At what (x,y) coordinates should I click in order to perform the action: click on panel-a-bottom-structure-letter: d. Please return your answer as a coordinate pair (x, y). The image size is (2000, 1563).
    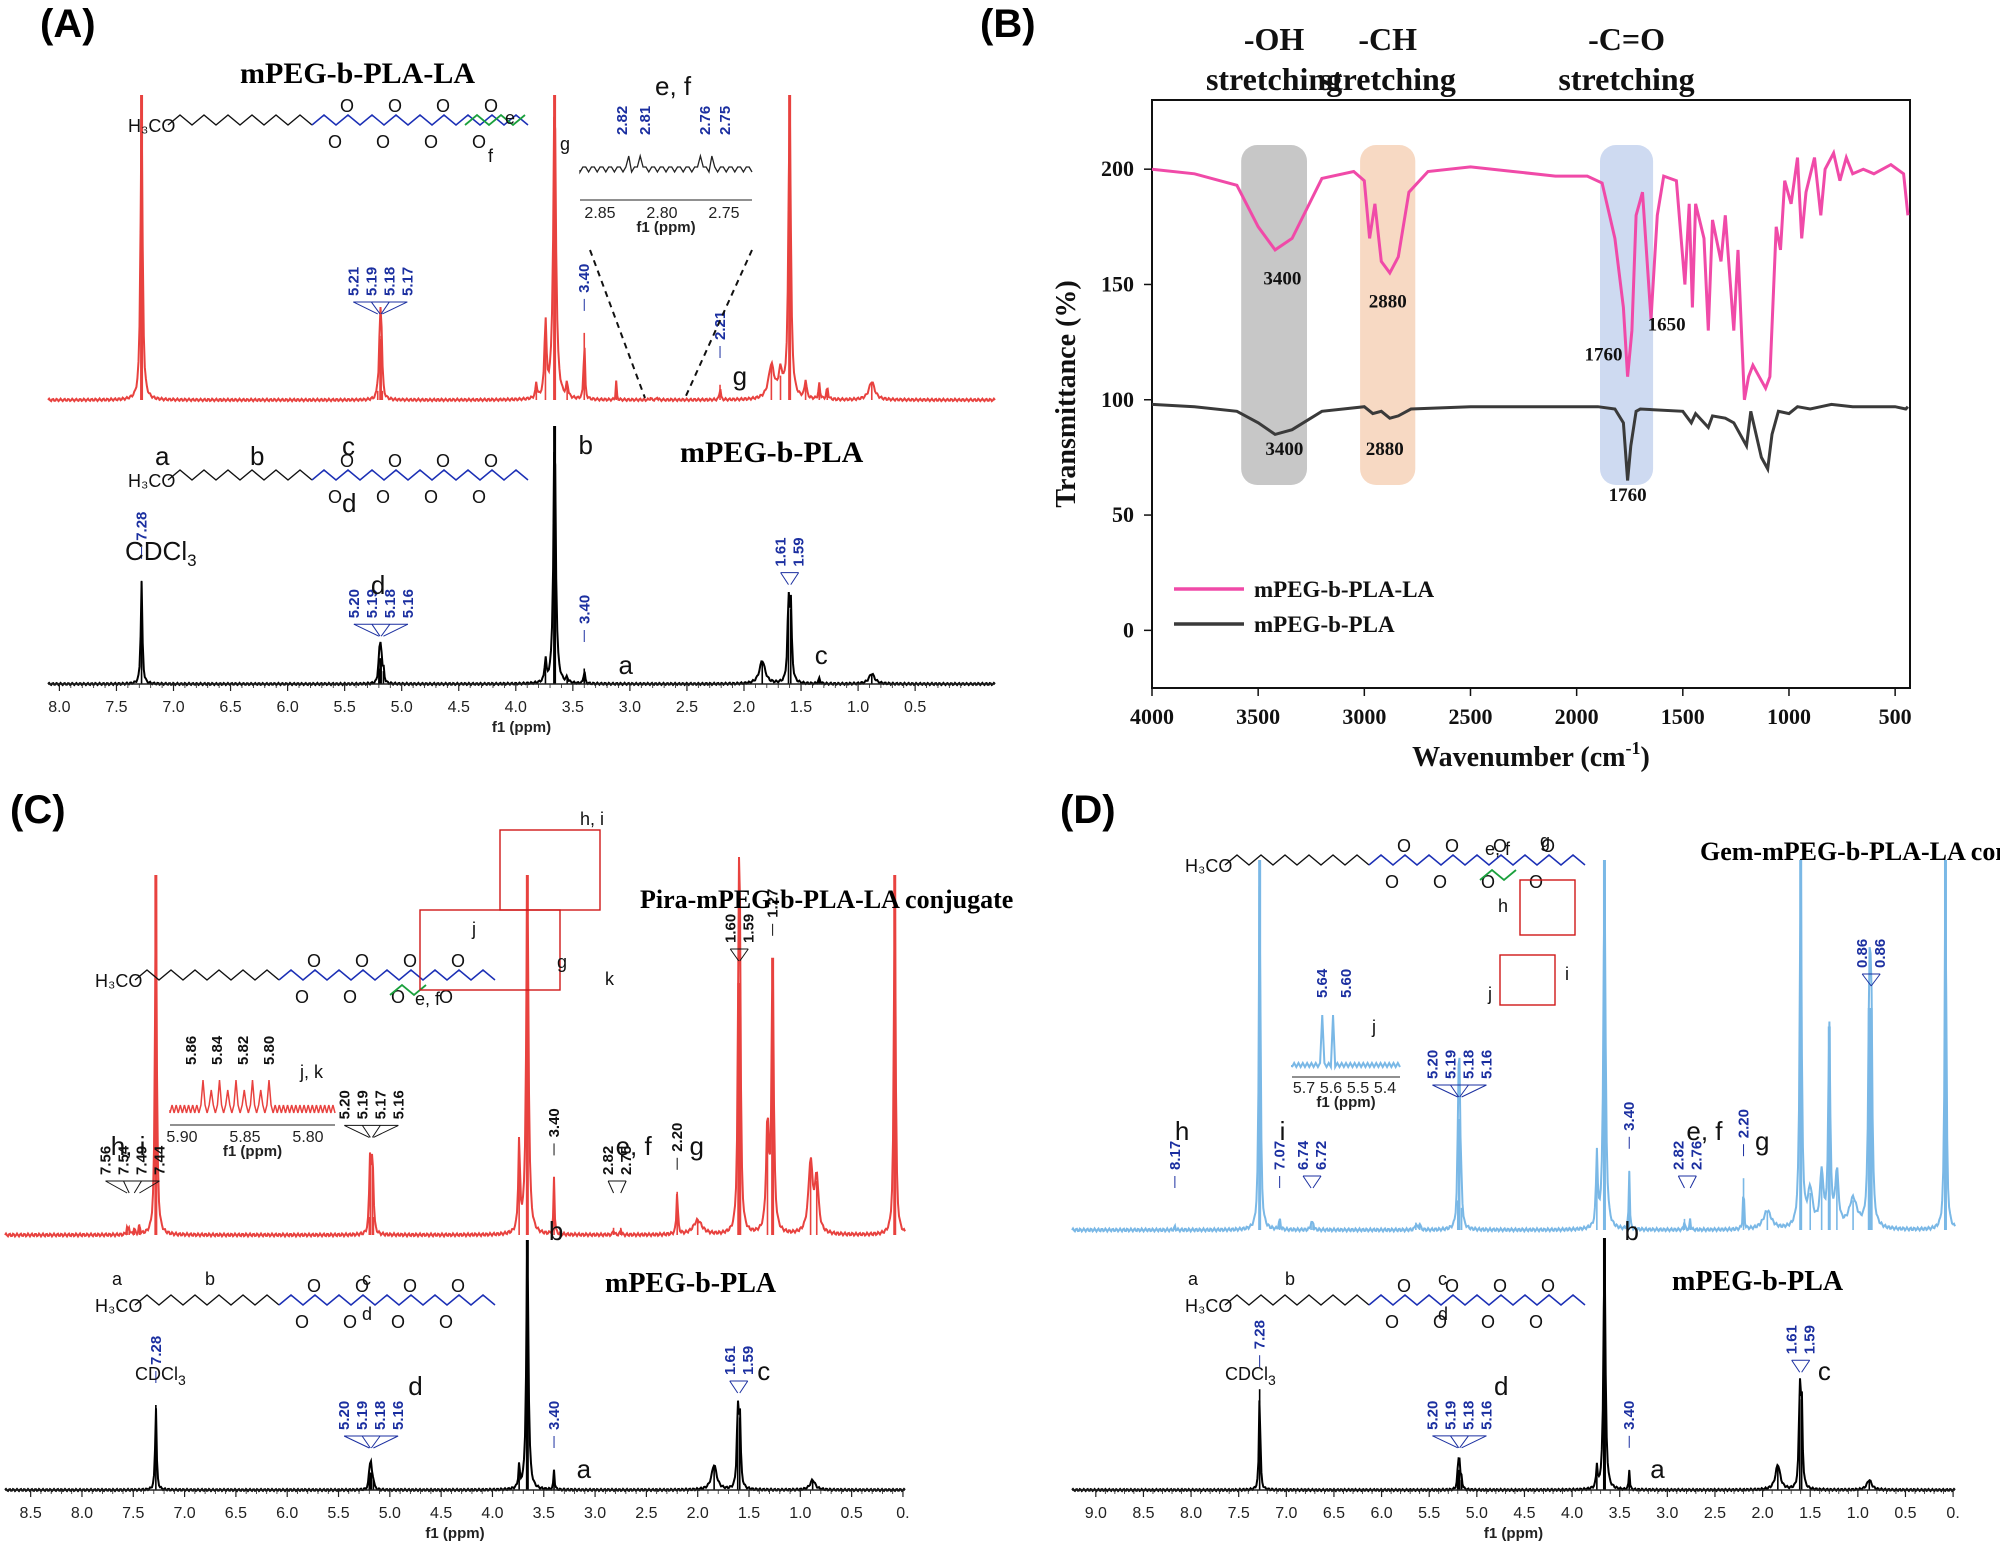
    Looking at the image, I should click on (349, 503).